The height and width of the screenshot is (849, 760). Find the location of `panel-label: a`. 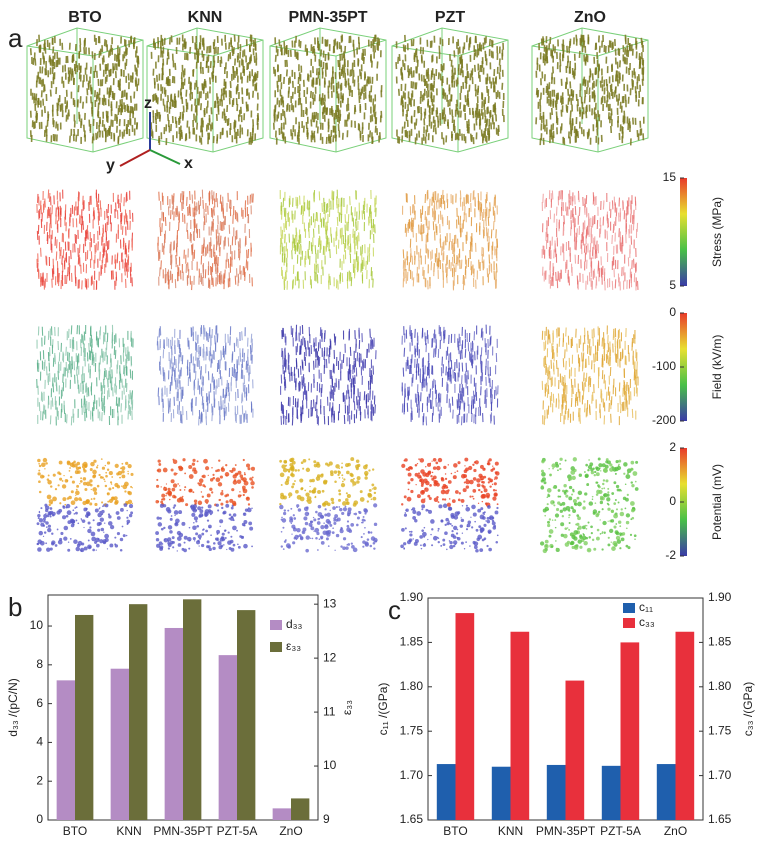

panel-label: a is located at coordinates (15, 38).